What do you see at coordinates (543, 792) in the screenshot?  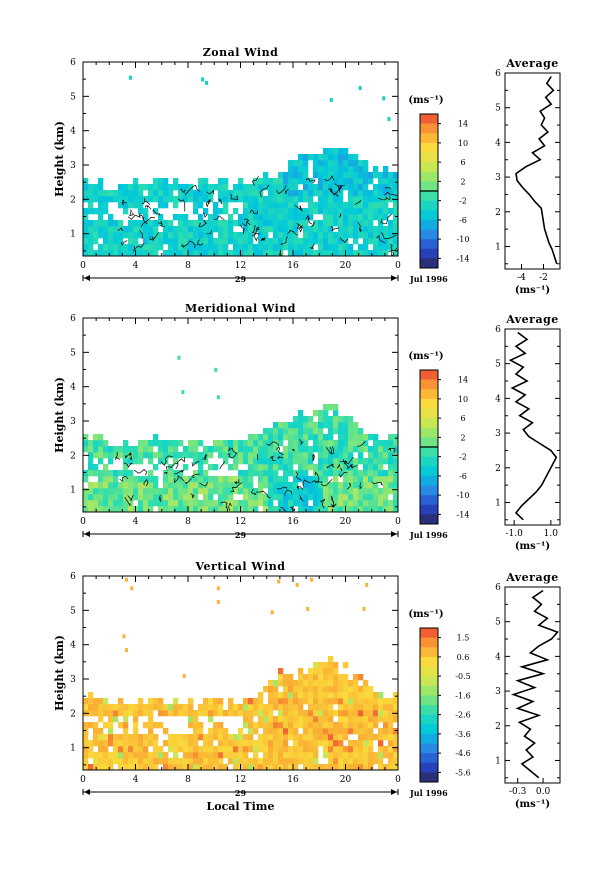 I see `profile-x-tick-label: 0.0` at bounding box center [543, 792].